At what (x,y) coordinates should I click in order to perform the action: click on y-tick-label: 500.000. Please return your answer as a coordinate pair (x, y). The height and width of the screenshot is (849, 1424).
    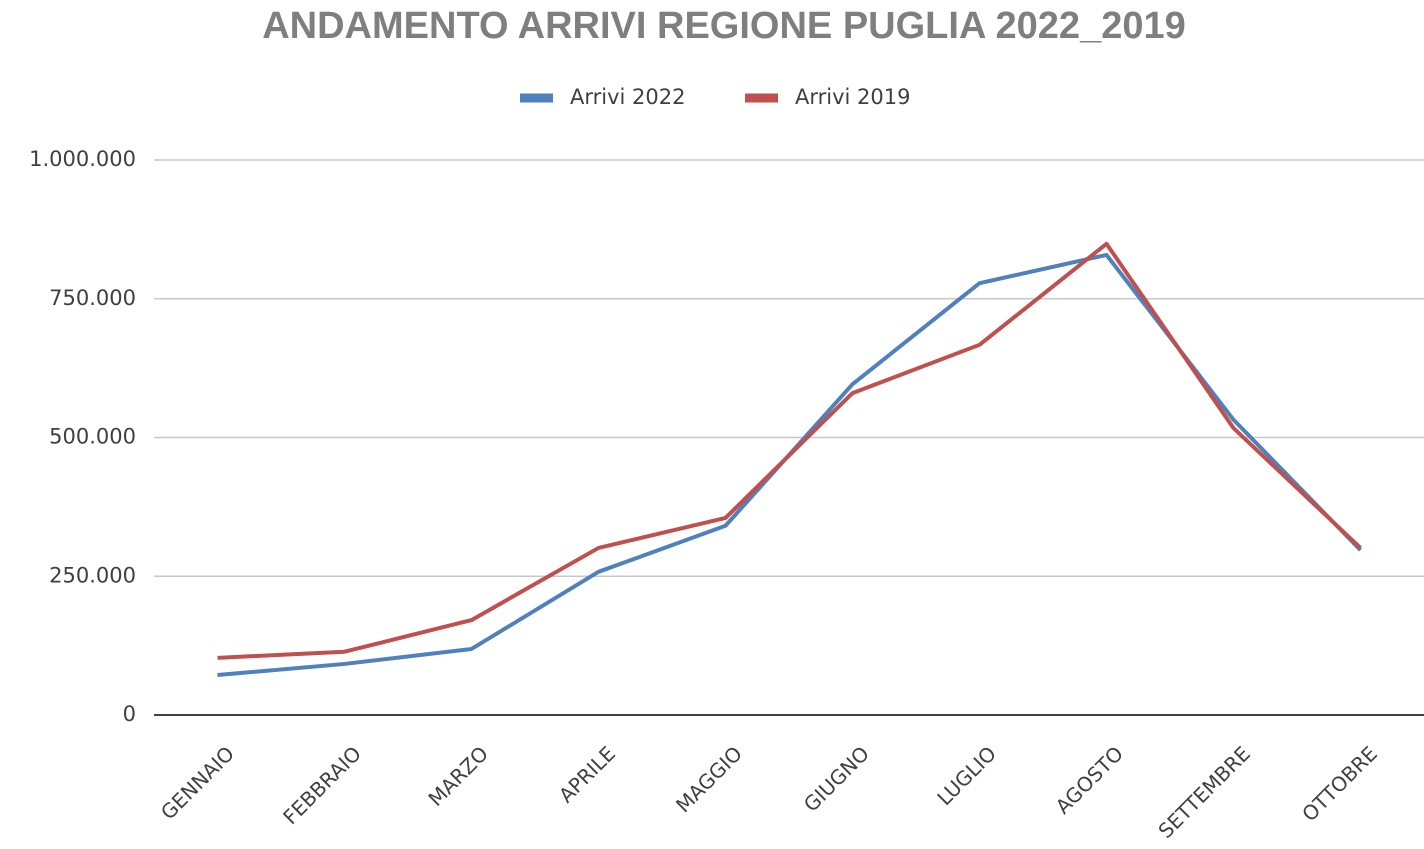
    Looking at the image, I should click on (92, 437).